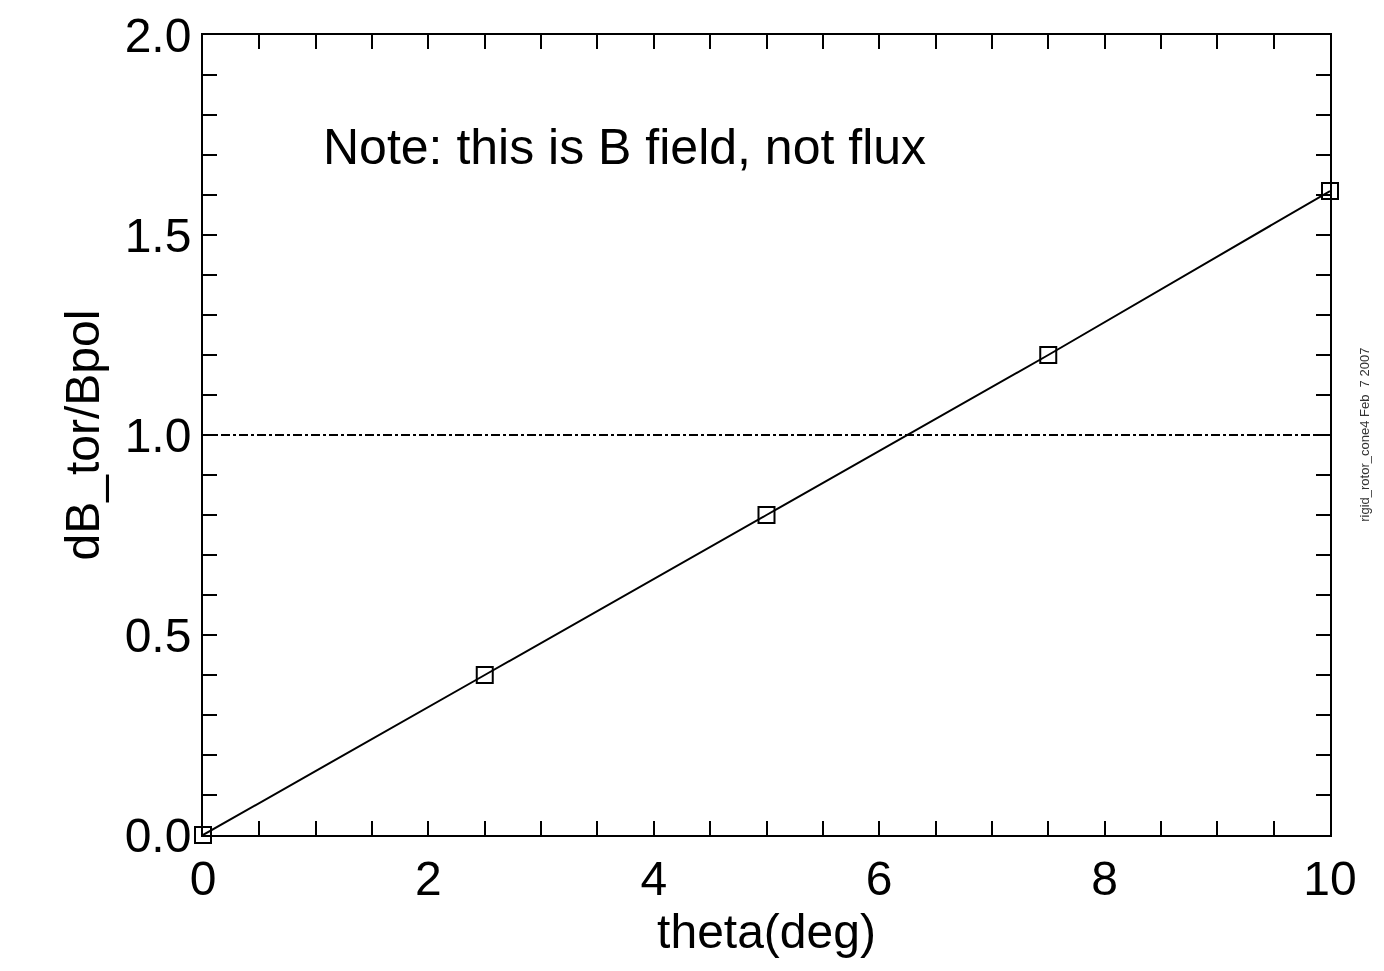 The height and width of the screenshot is (971, 1384). I want to click on x-tick-label: 8, so click(1104, 878).